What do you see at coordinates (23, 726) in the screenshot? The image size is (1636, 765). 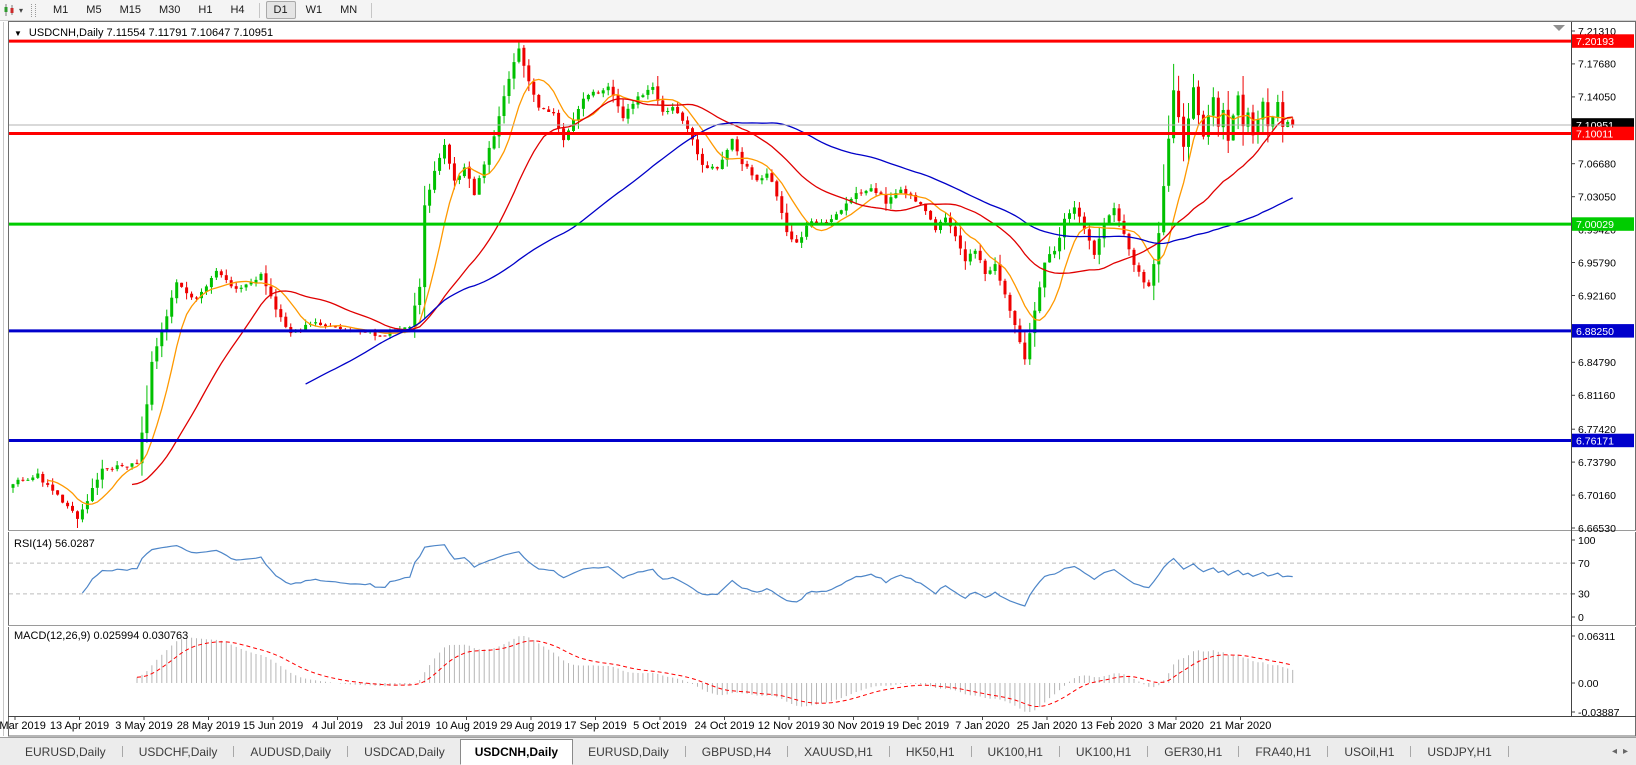 I see `svg-text: 26 Mar 2019` at bounding box center [23, 726].